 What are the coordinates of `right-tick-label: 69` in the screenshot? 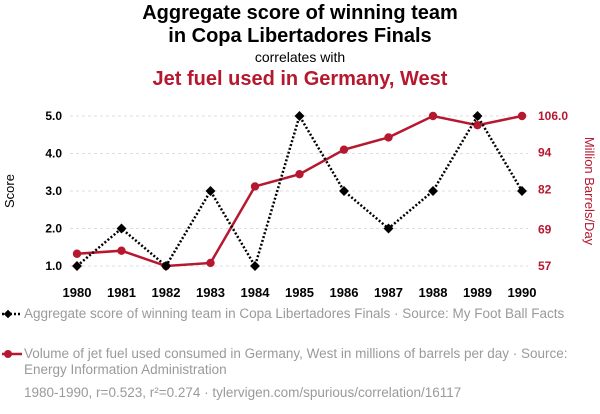 It's located at (545, 229).